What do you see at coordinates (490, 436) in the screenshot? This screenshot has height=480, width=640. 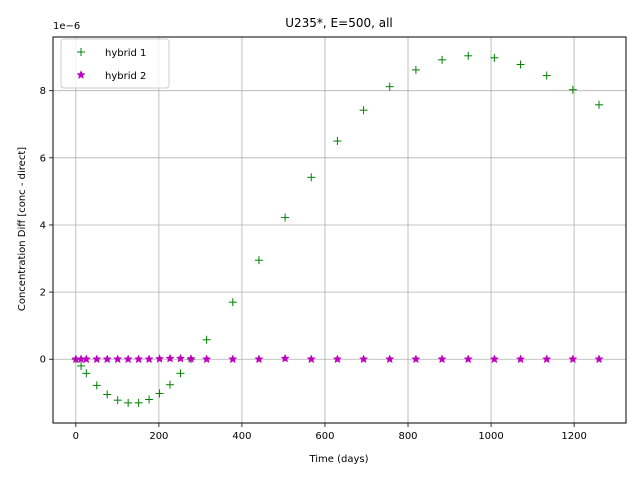 I see `x-tick-label: 1000` at bounding box center [490, 436].